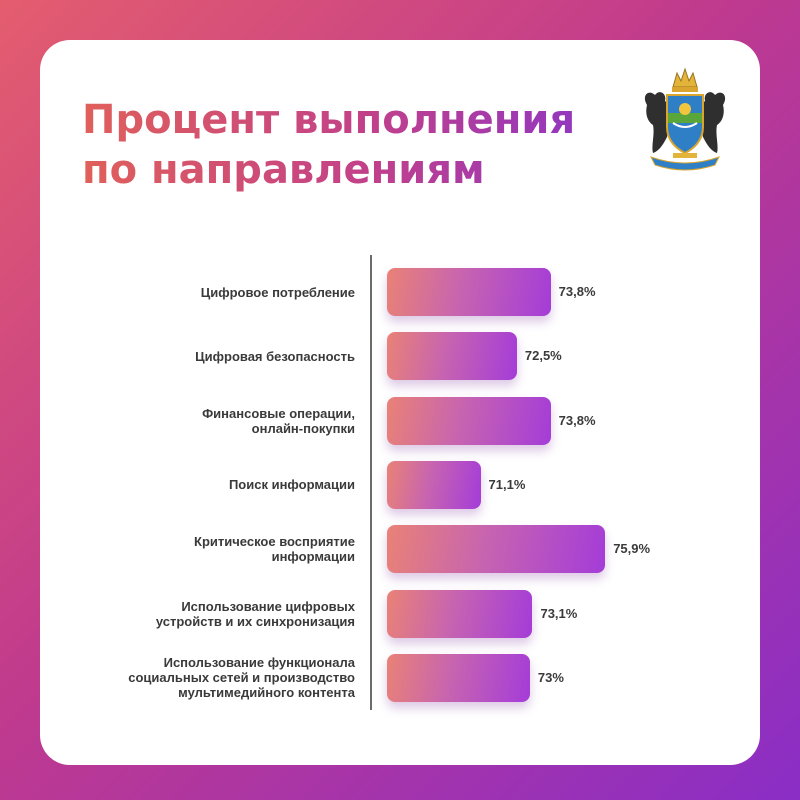 Image resolution: width=800 pixels, height=800 pixels. I want to click on category-label-line: Поиск информации, so click(291, 485).